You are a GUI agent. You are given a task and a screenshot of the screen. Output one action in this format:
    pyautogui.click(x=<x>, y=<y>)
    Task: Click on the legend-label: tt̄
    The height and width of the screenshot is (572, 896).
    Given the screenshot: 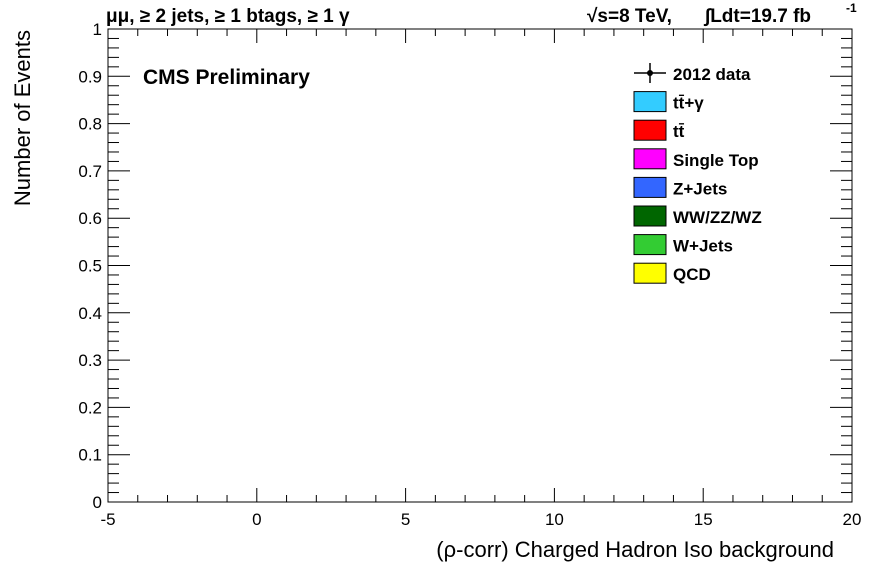 What is the action you would take?
    pyautogui.click(x=679, y=131)
    